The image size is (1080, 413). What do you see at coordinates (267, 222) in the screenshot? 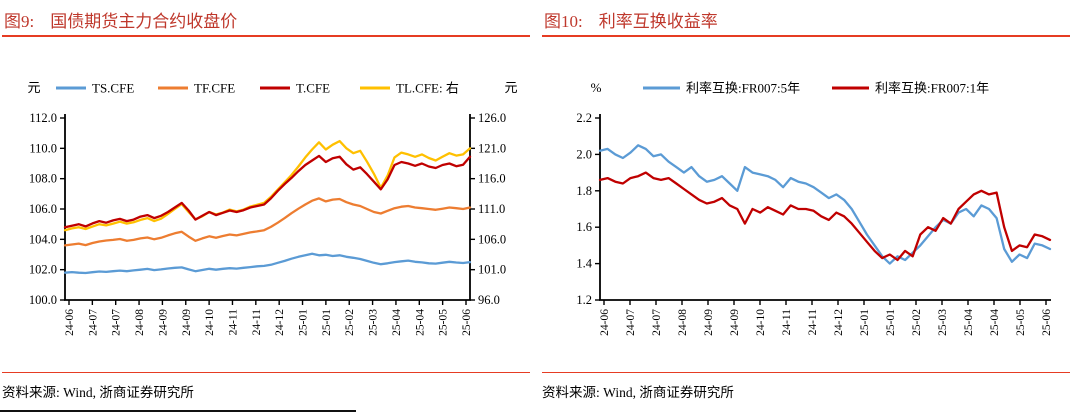
I see `series-TF.CFE` at bounding box center [267, 222].